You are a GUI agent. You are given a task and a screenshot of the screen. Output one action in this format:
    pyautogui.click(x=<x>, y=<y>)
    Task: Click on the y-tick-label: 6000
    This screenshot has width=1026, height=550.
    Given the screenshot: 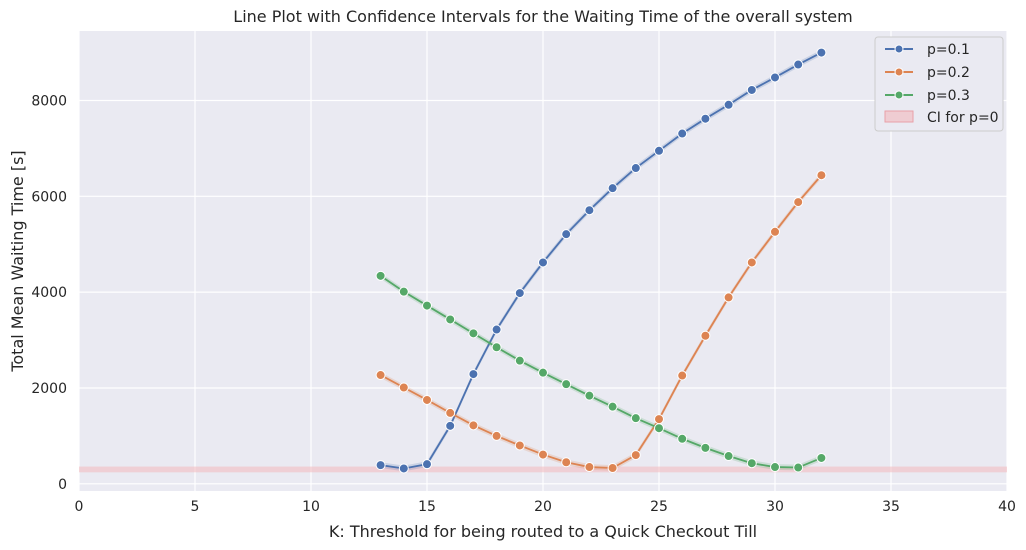 What is the action you would take?
    pyautogui.click(x=49, y=197)
    